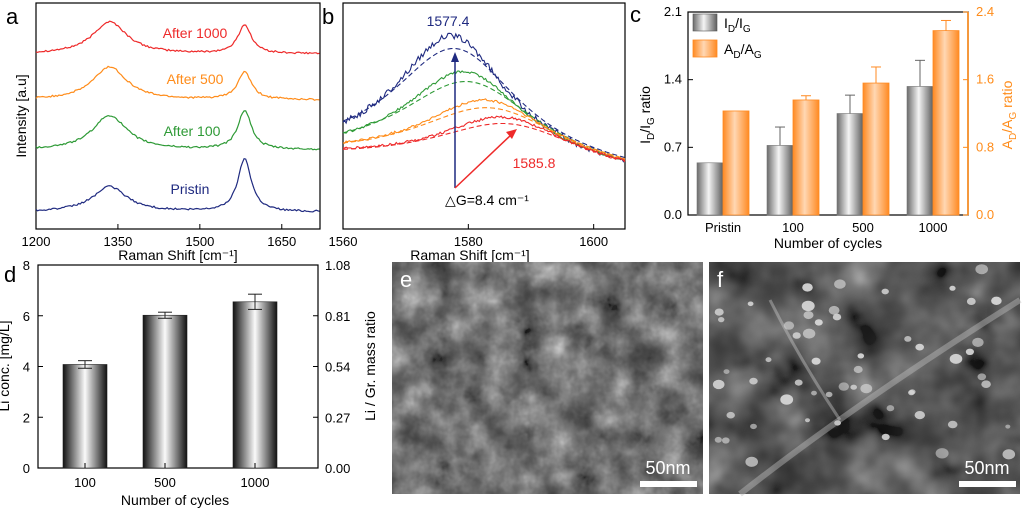 The image size is (1022, 511). I want to click on x-tick-label-d: 500, so click(165, 482).